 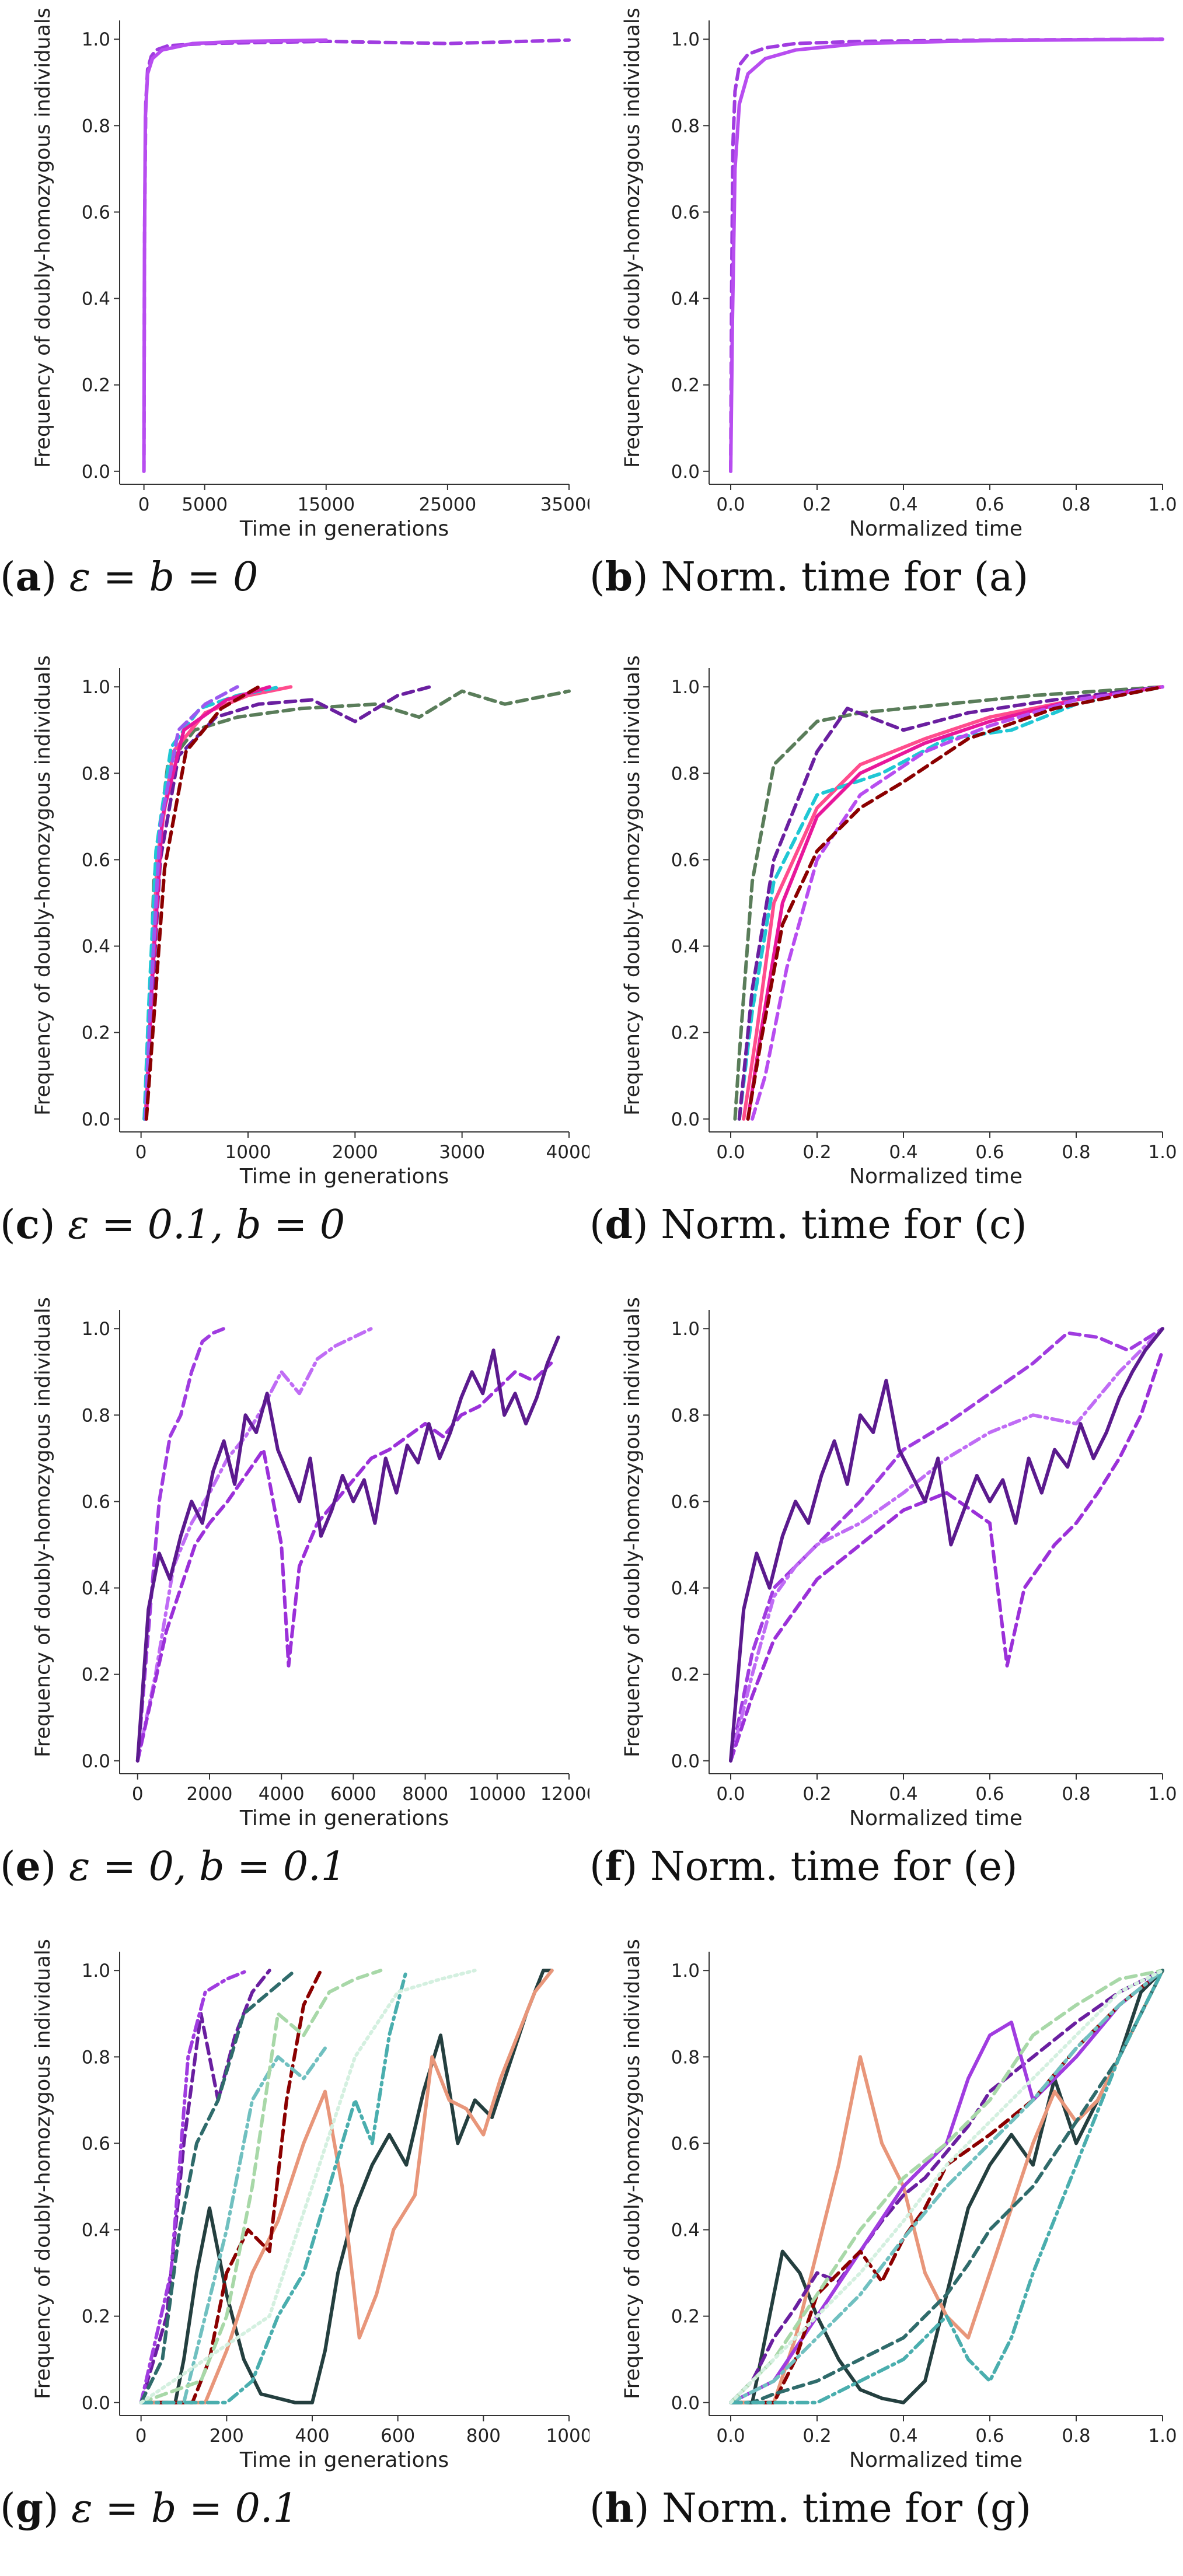 What do you see at coordinates (565, 1794) in the screenshot?
I see `x-tick-label: 12000` at bounding box center [565, 1794].